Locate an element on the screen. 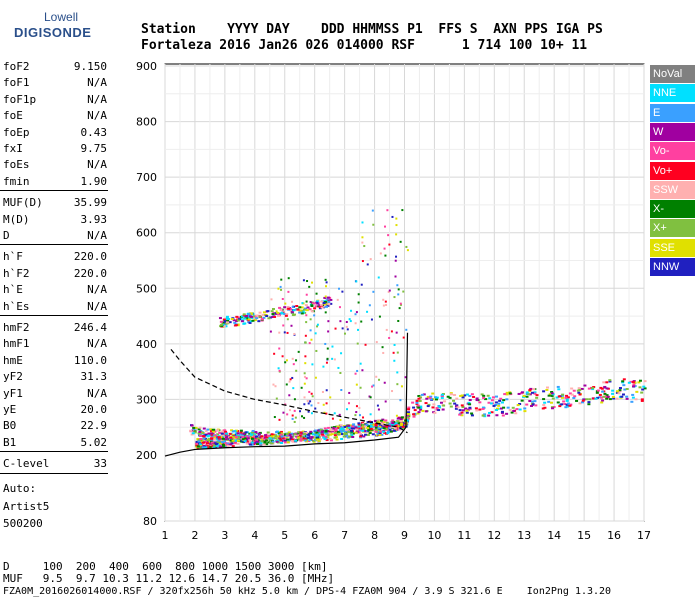  param-key: yE is located at coordinates (10, 409).